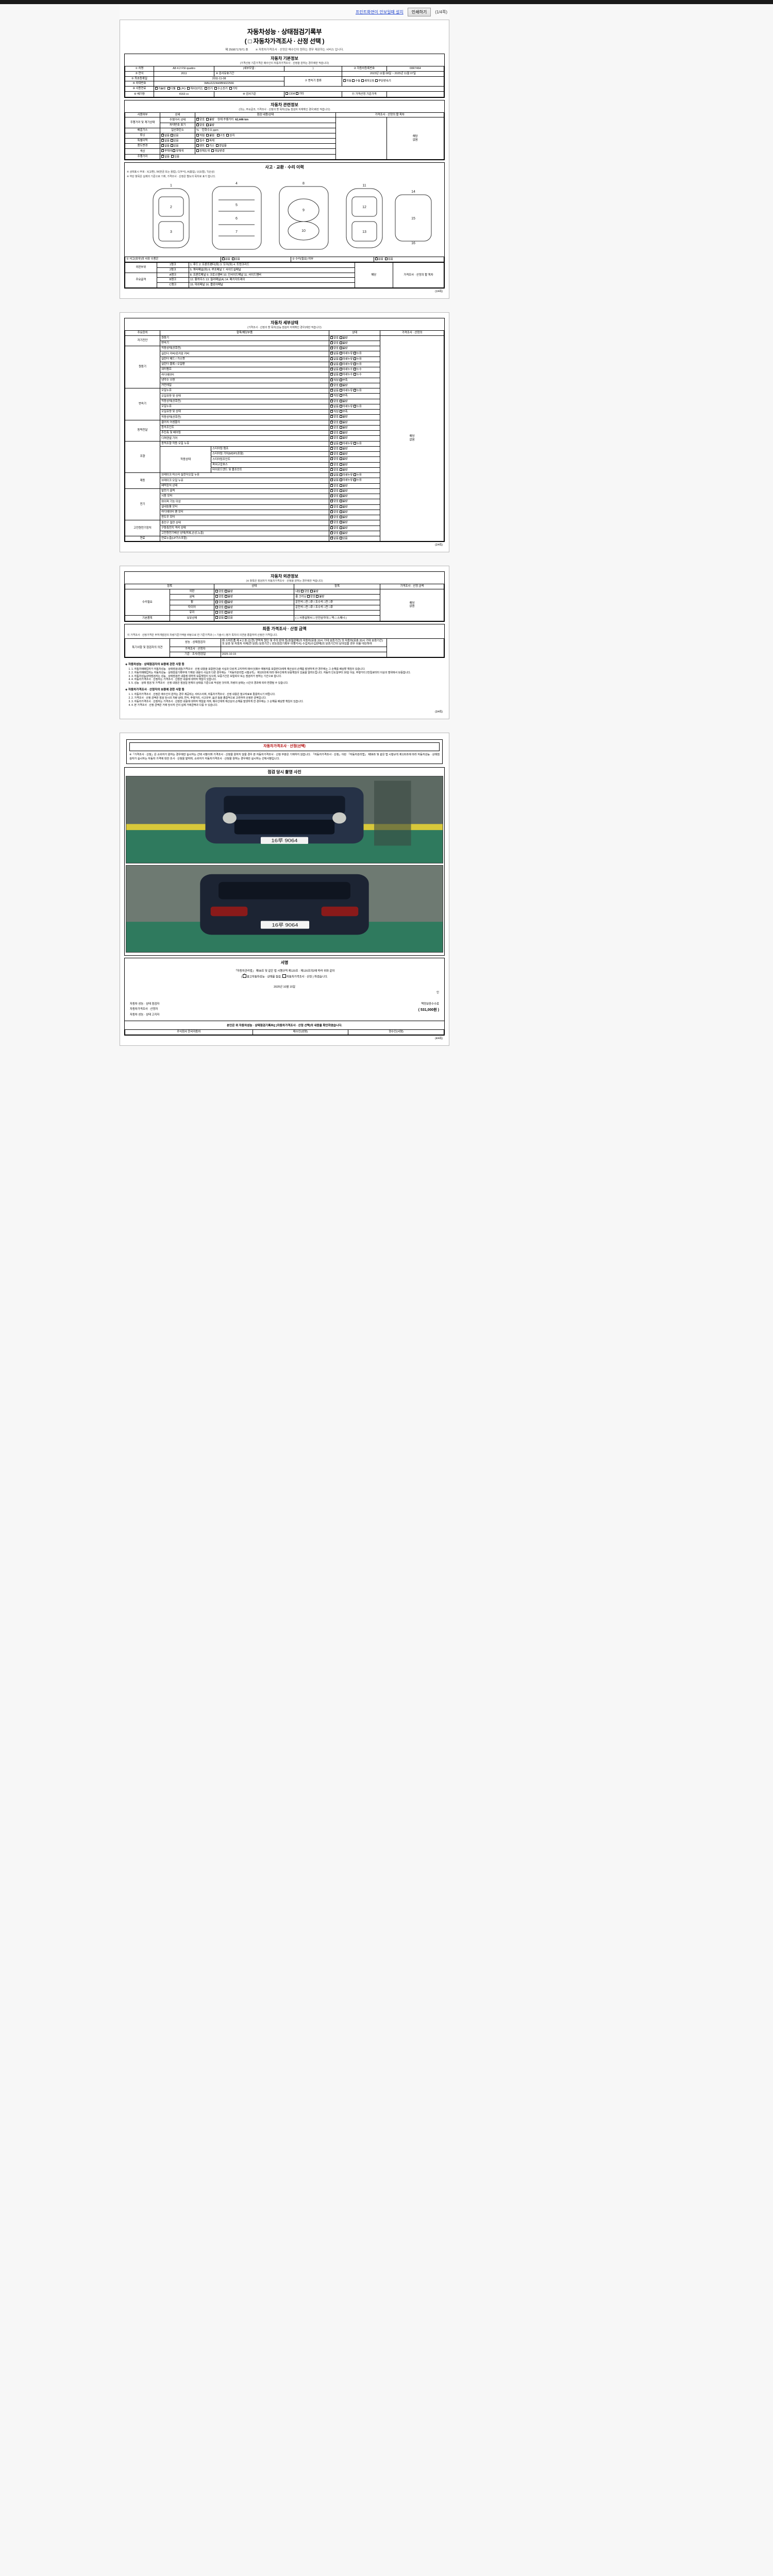 The width and height of the screenshot is (773, 2576). Describe the element at coordinates (162, 140) in the screenshot. I see `checkbox-special-none` at that location.